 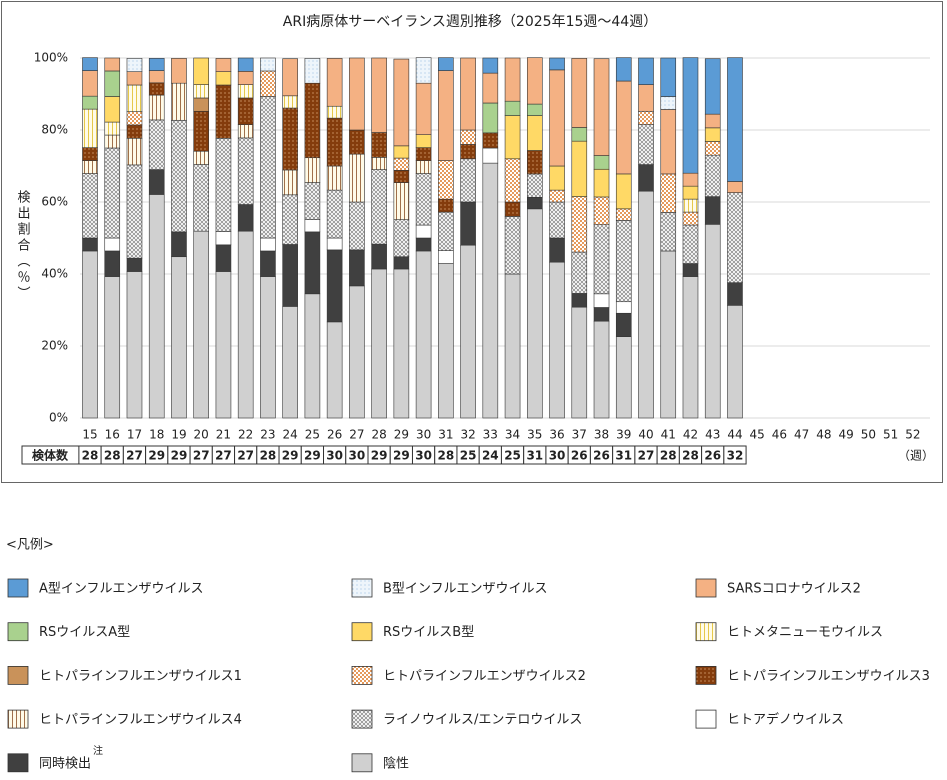 What do you see at coordinates (54, 346) in the screenshot?
I see `y-tick-label: 20%` at bounding box center [54, 346].